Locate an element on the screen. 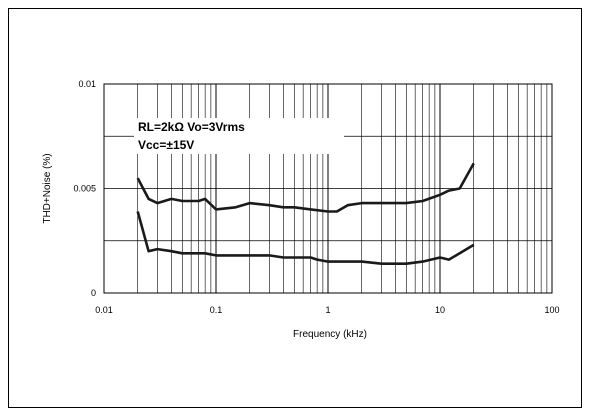 This screenshot has height=410, width=594. x-axis-label: Frequency (kHz) is located at coordinates (330, 334).